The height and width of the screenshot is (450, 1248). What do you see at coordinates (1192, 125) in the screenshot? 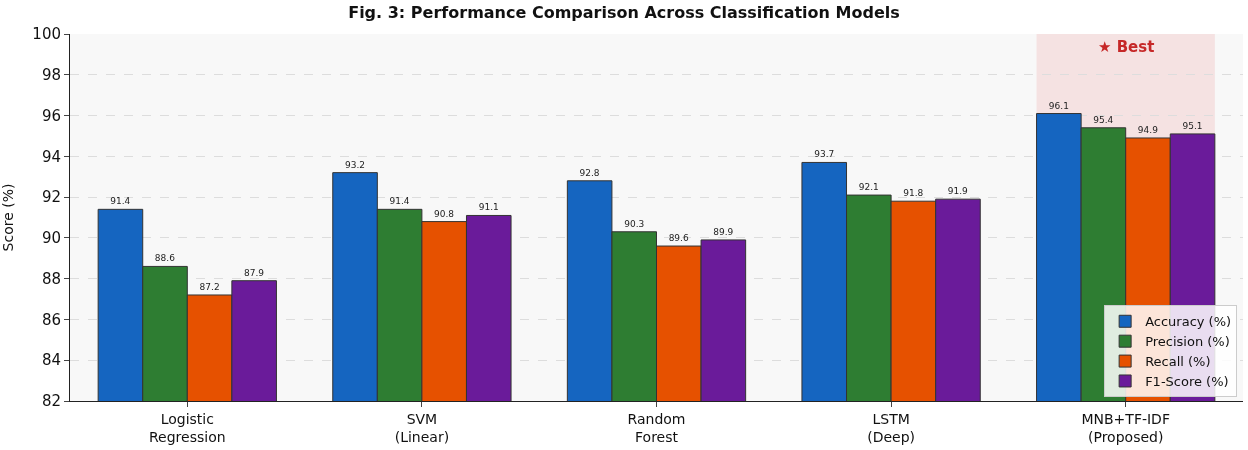
I see `data-label: 95.1` at bounding box center [1192, 125].